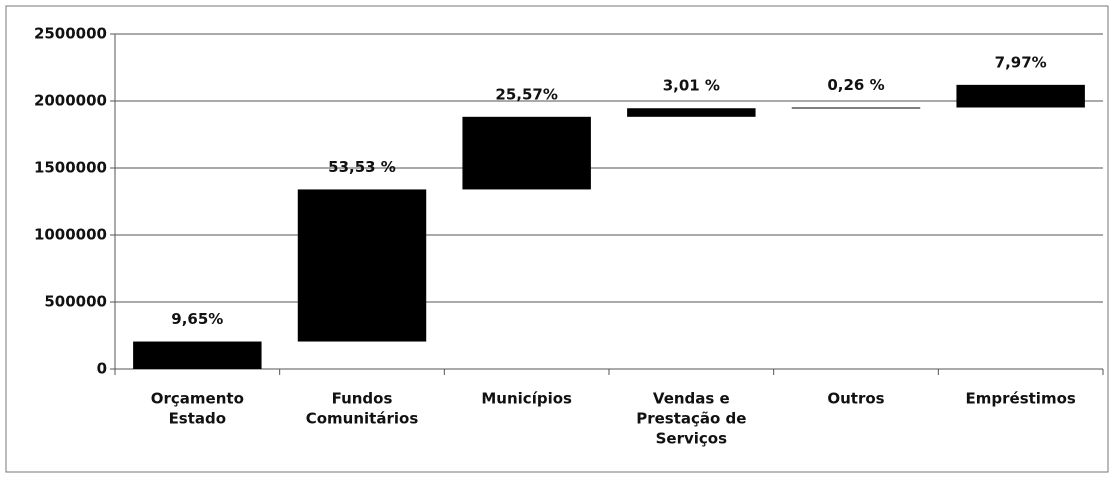 This screenshot has width=1114, height=480. Describe the element at coordinates (526, 399) in the screenshot. I see `x-tick-label: Municípios` at that location.